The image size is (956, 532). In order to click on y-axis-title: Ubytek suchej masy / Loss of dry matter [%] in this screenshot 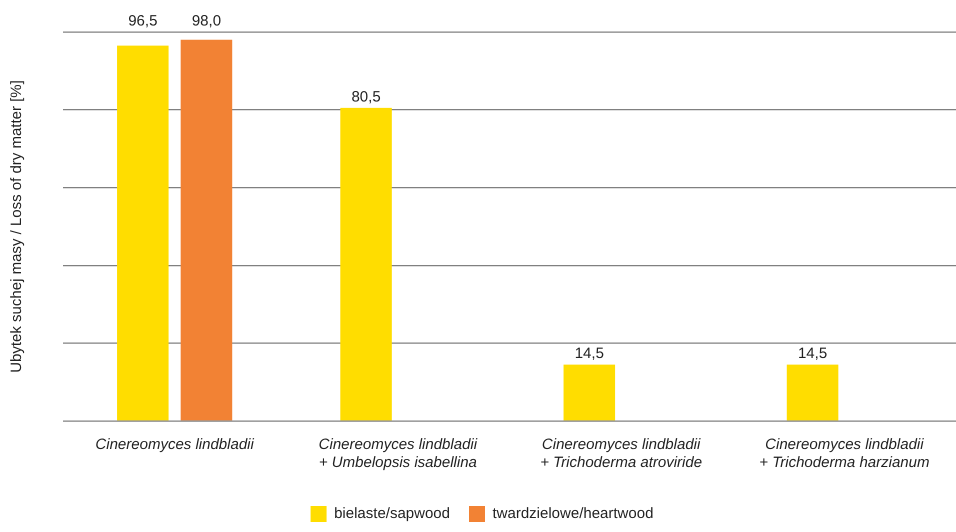, I will do `click(17, 226)`.